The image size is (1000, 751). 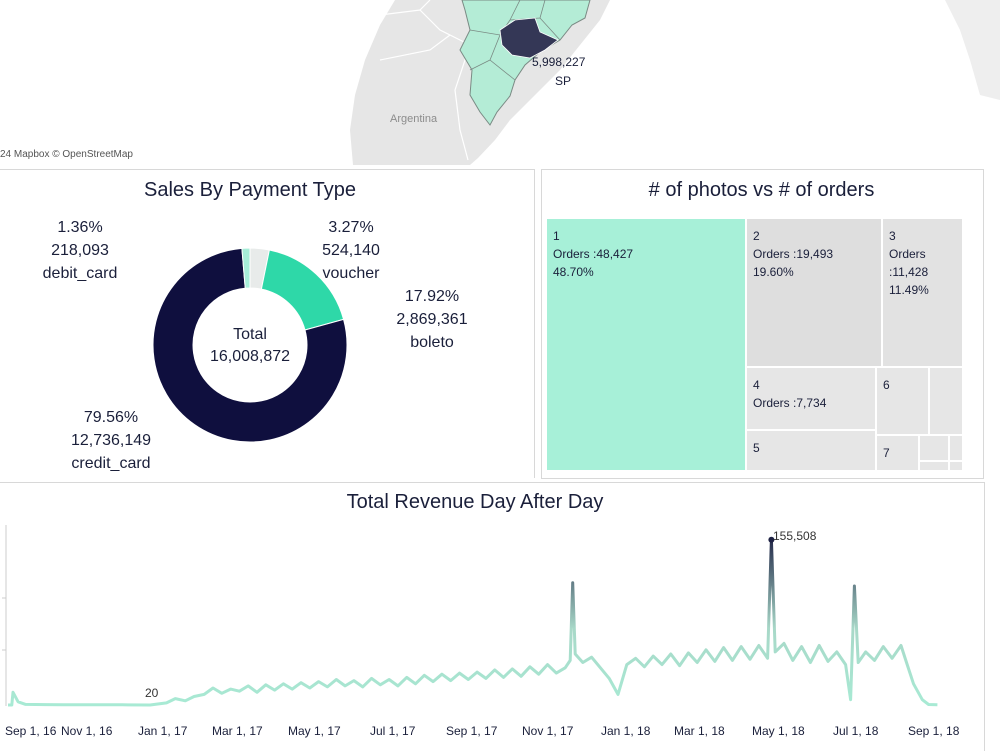 What do you see at coordinates (892, 236) in the screenshot?
I see `cell-id: 3` at bounding box center [892, 236].